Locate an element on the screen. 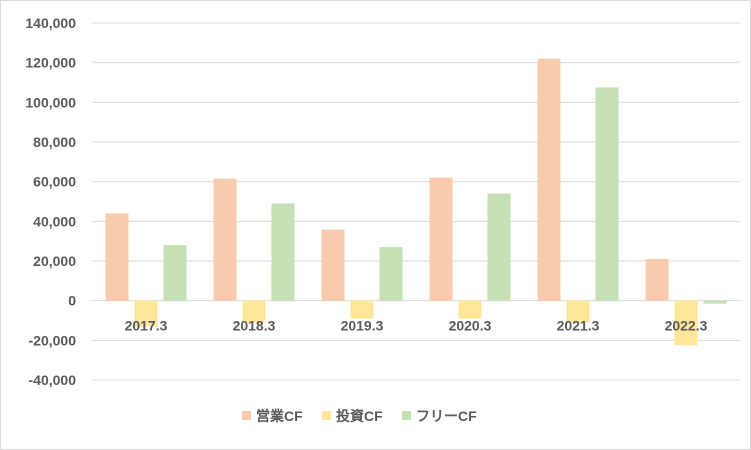 The width and height of the screenshot is (751, 450). legend-label: 投資CF is located at coordinates (359, 416).